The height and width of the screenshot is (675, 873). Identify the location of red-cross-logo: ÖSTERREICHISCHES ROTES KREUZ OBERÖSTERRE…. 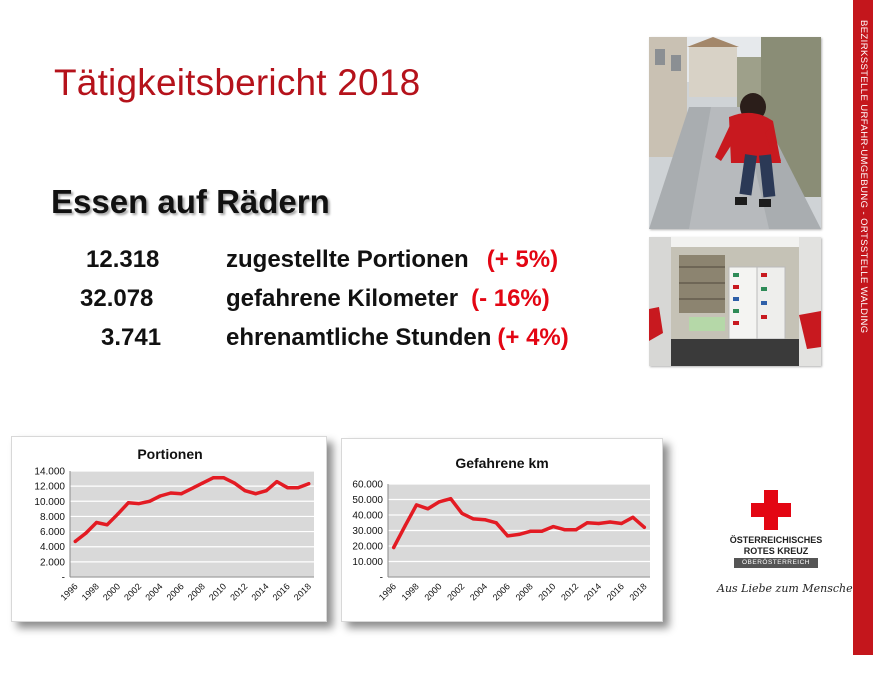
(784, 543).